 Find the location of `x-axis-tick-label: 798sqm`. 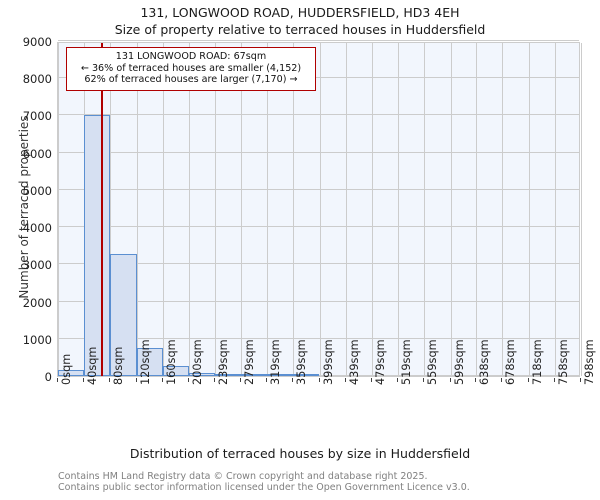

x-axis-tick-label: 798sqm is located at coordinates (589, 362).